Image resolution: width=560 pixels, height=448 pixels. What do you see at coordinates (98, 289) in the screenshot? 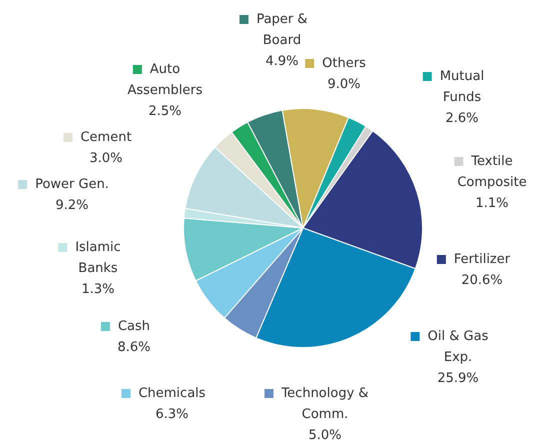
I see `data-label: 1.3%` at bounding box center [98, 289].